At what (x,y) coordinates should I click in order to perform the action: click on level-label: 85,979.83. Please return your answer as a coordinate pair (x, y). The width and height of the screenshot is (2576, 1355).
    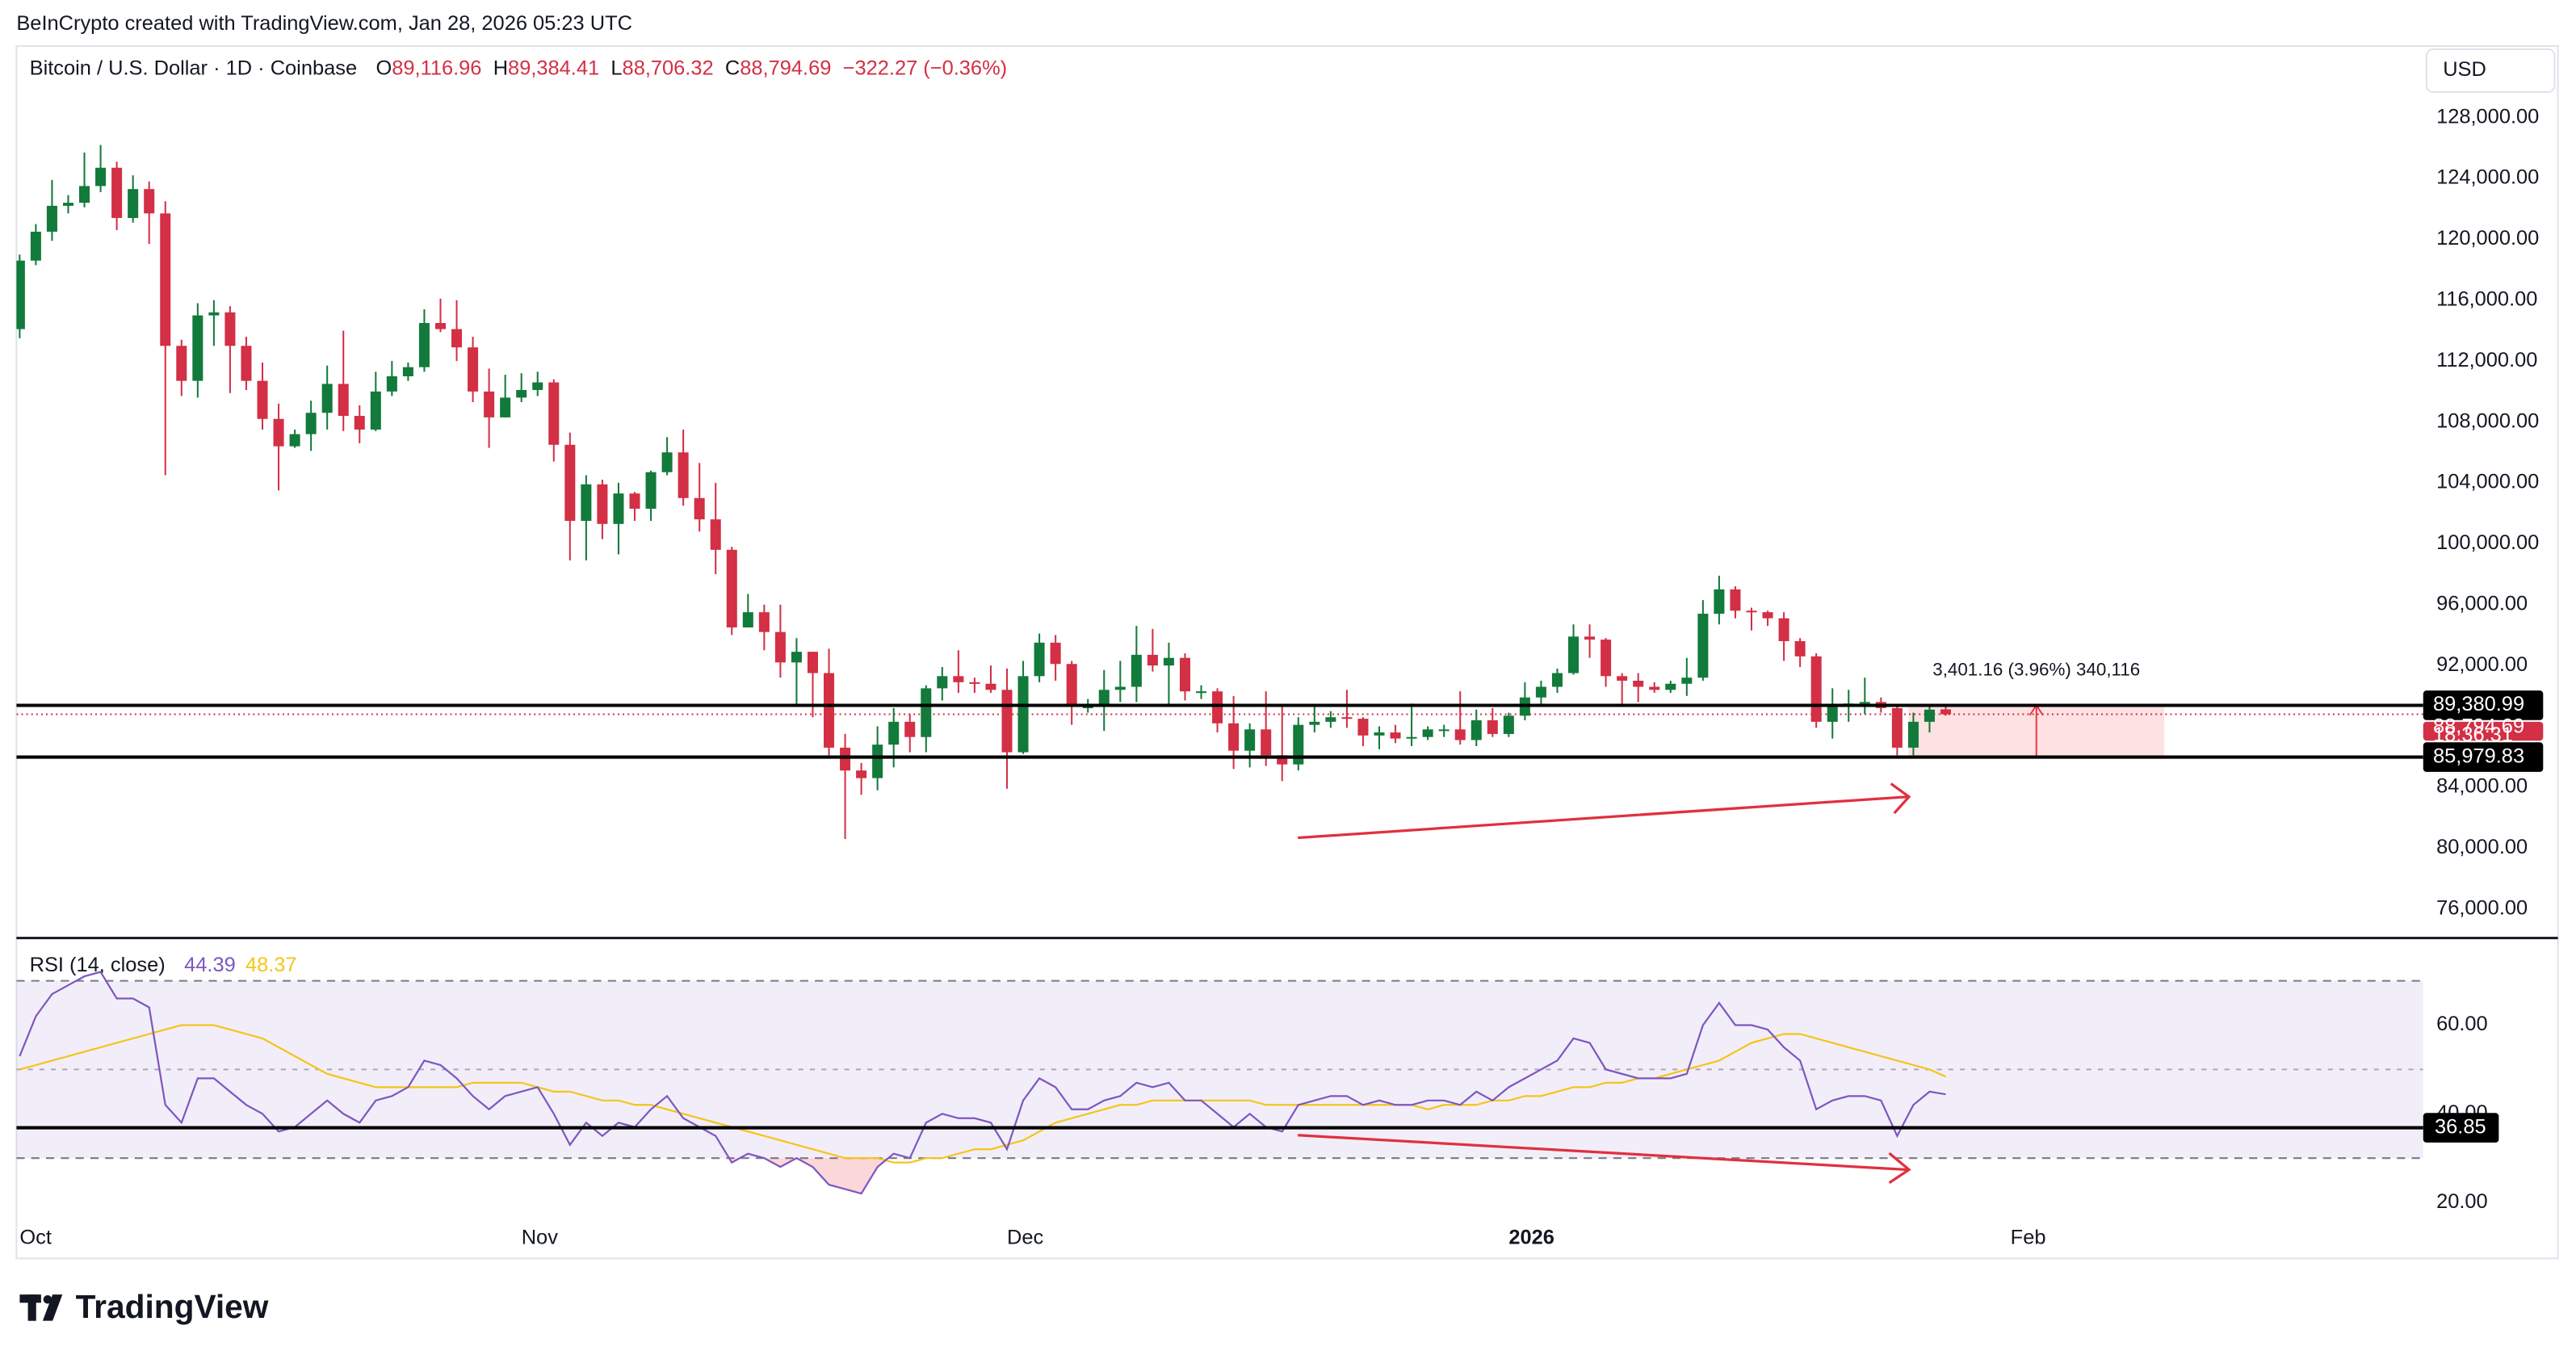
    Looking at the image, I should click on (2478, 756).